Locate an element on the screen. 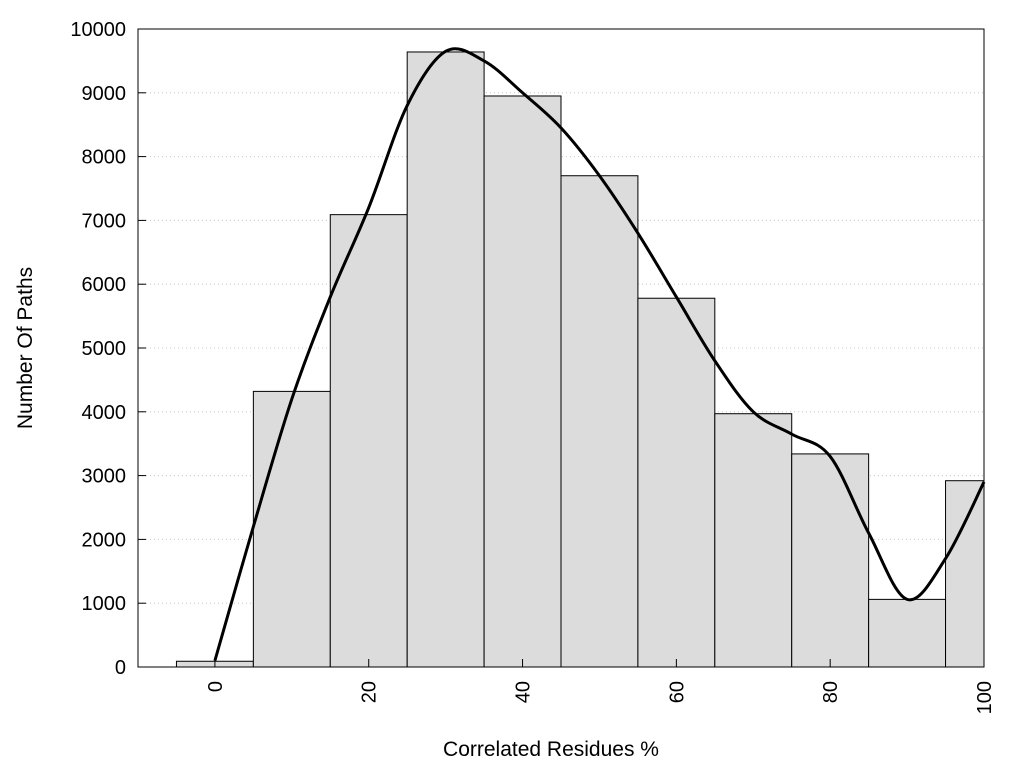 The width and height of the screenshot is (1024, 768). x-tick-label: 20 is located at coordinates (370, 692).